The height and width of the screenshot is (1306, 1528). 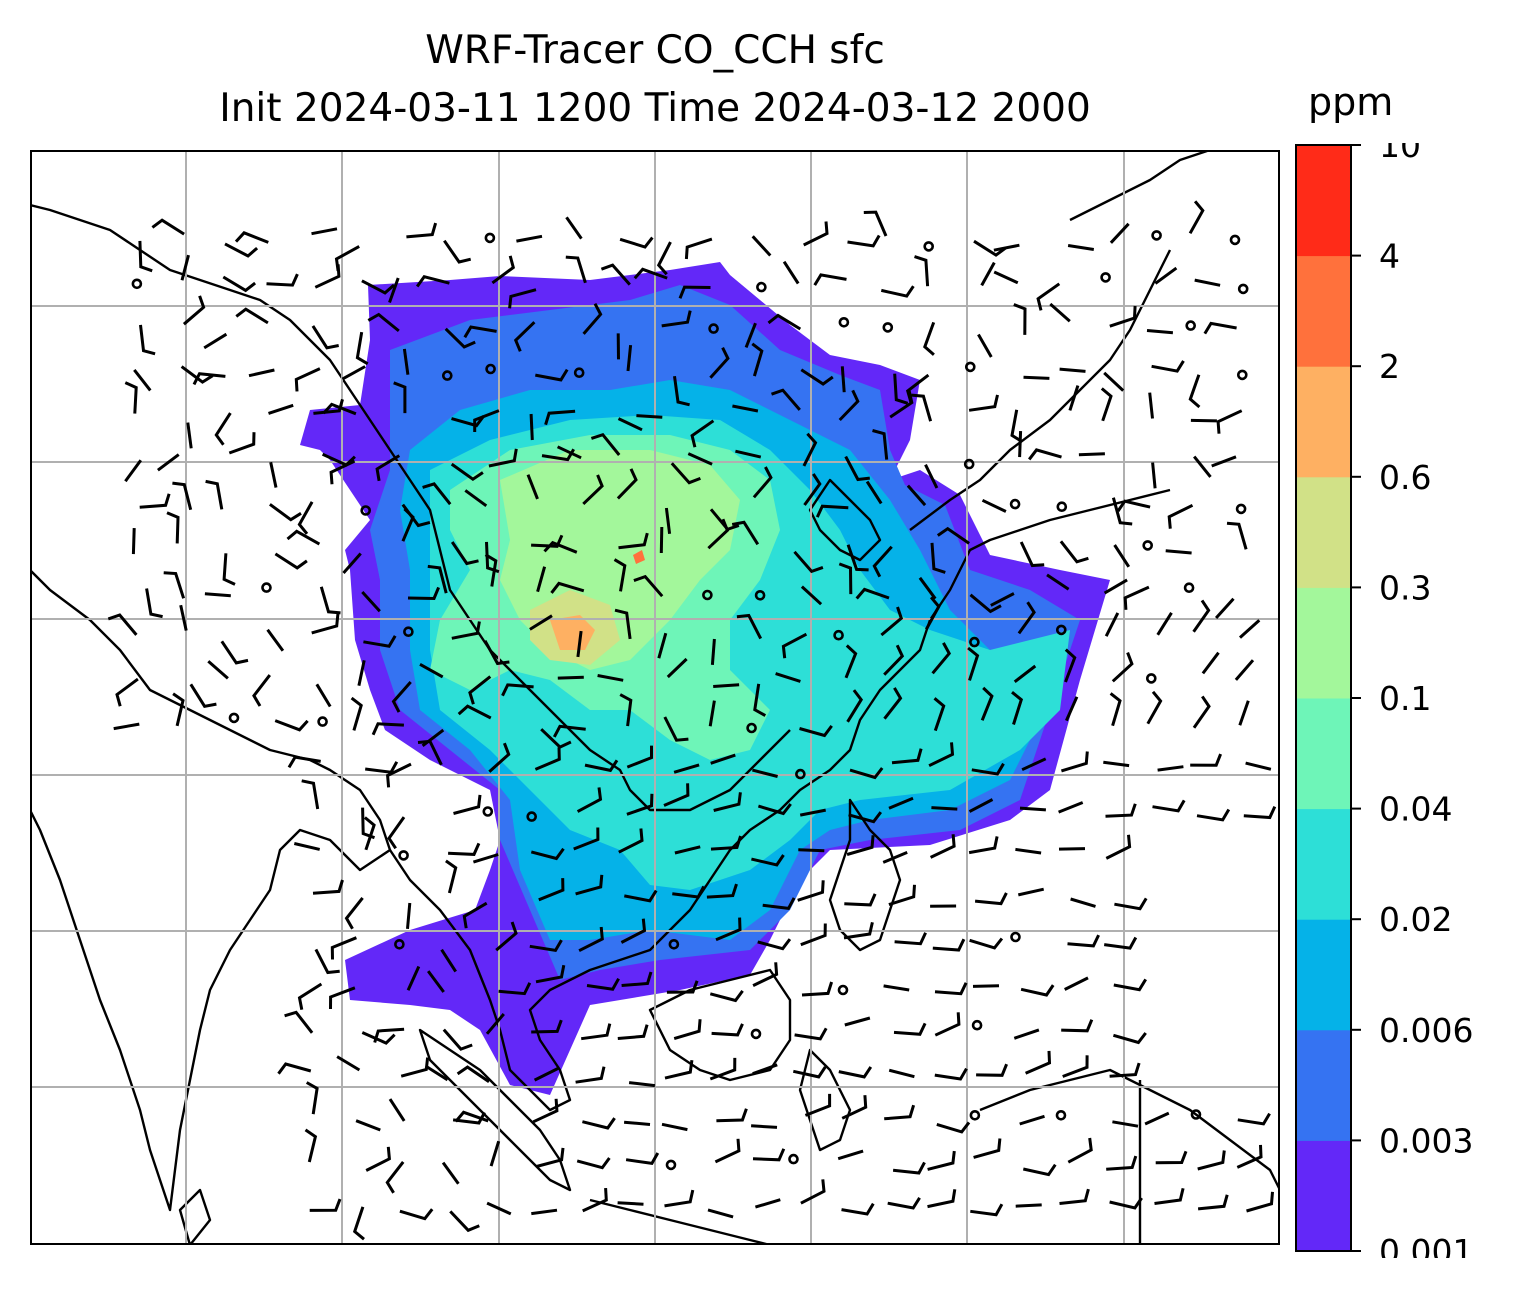 What do you see at coordinates (1351, 102) in the screenshot?
I see `colorbar-unit-label: ppm` at bounding box center [1351, 102].